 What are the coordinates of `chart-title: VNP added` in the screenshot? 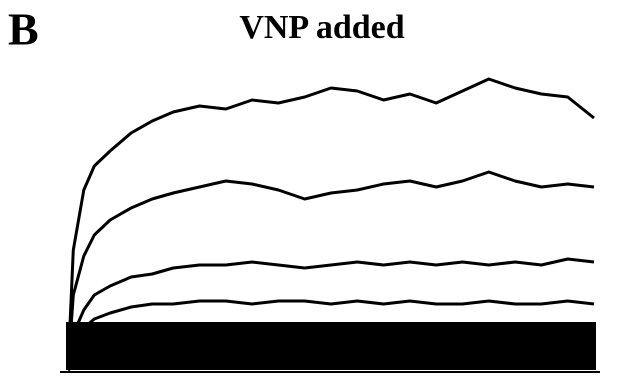 It's located at (321, 27).